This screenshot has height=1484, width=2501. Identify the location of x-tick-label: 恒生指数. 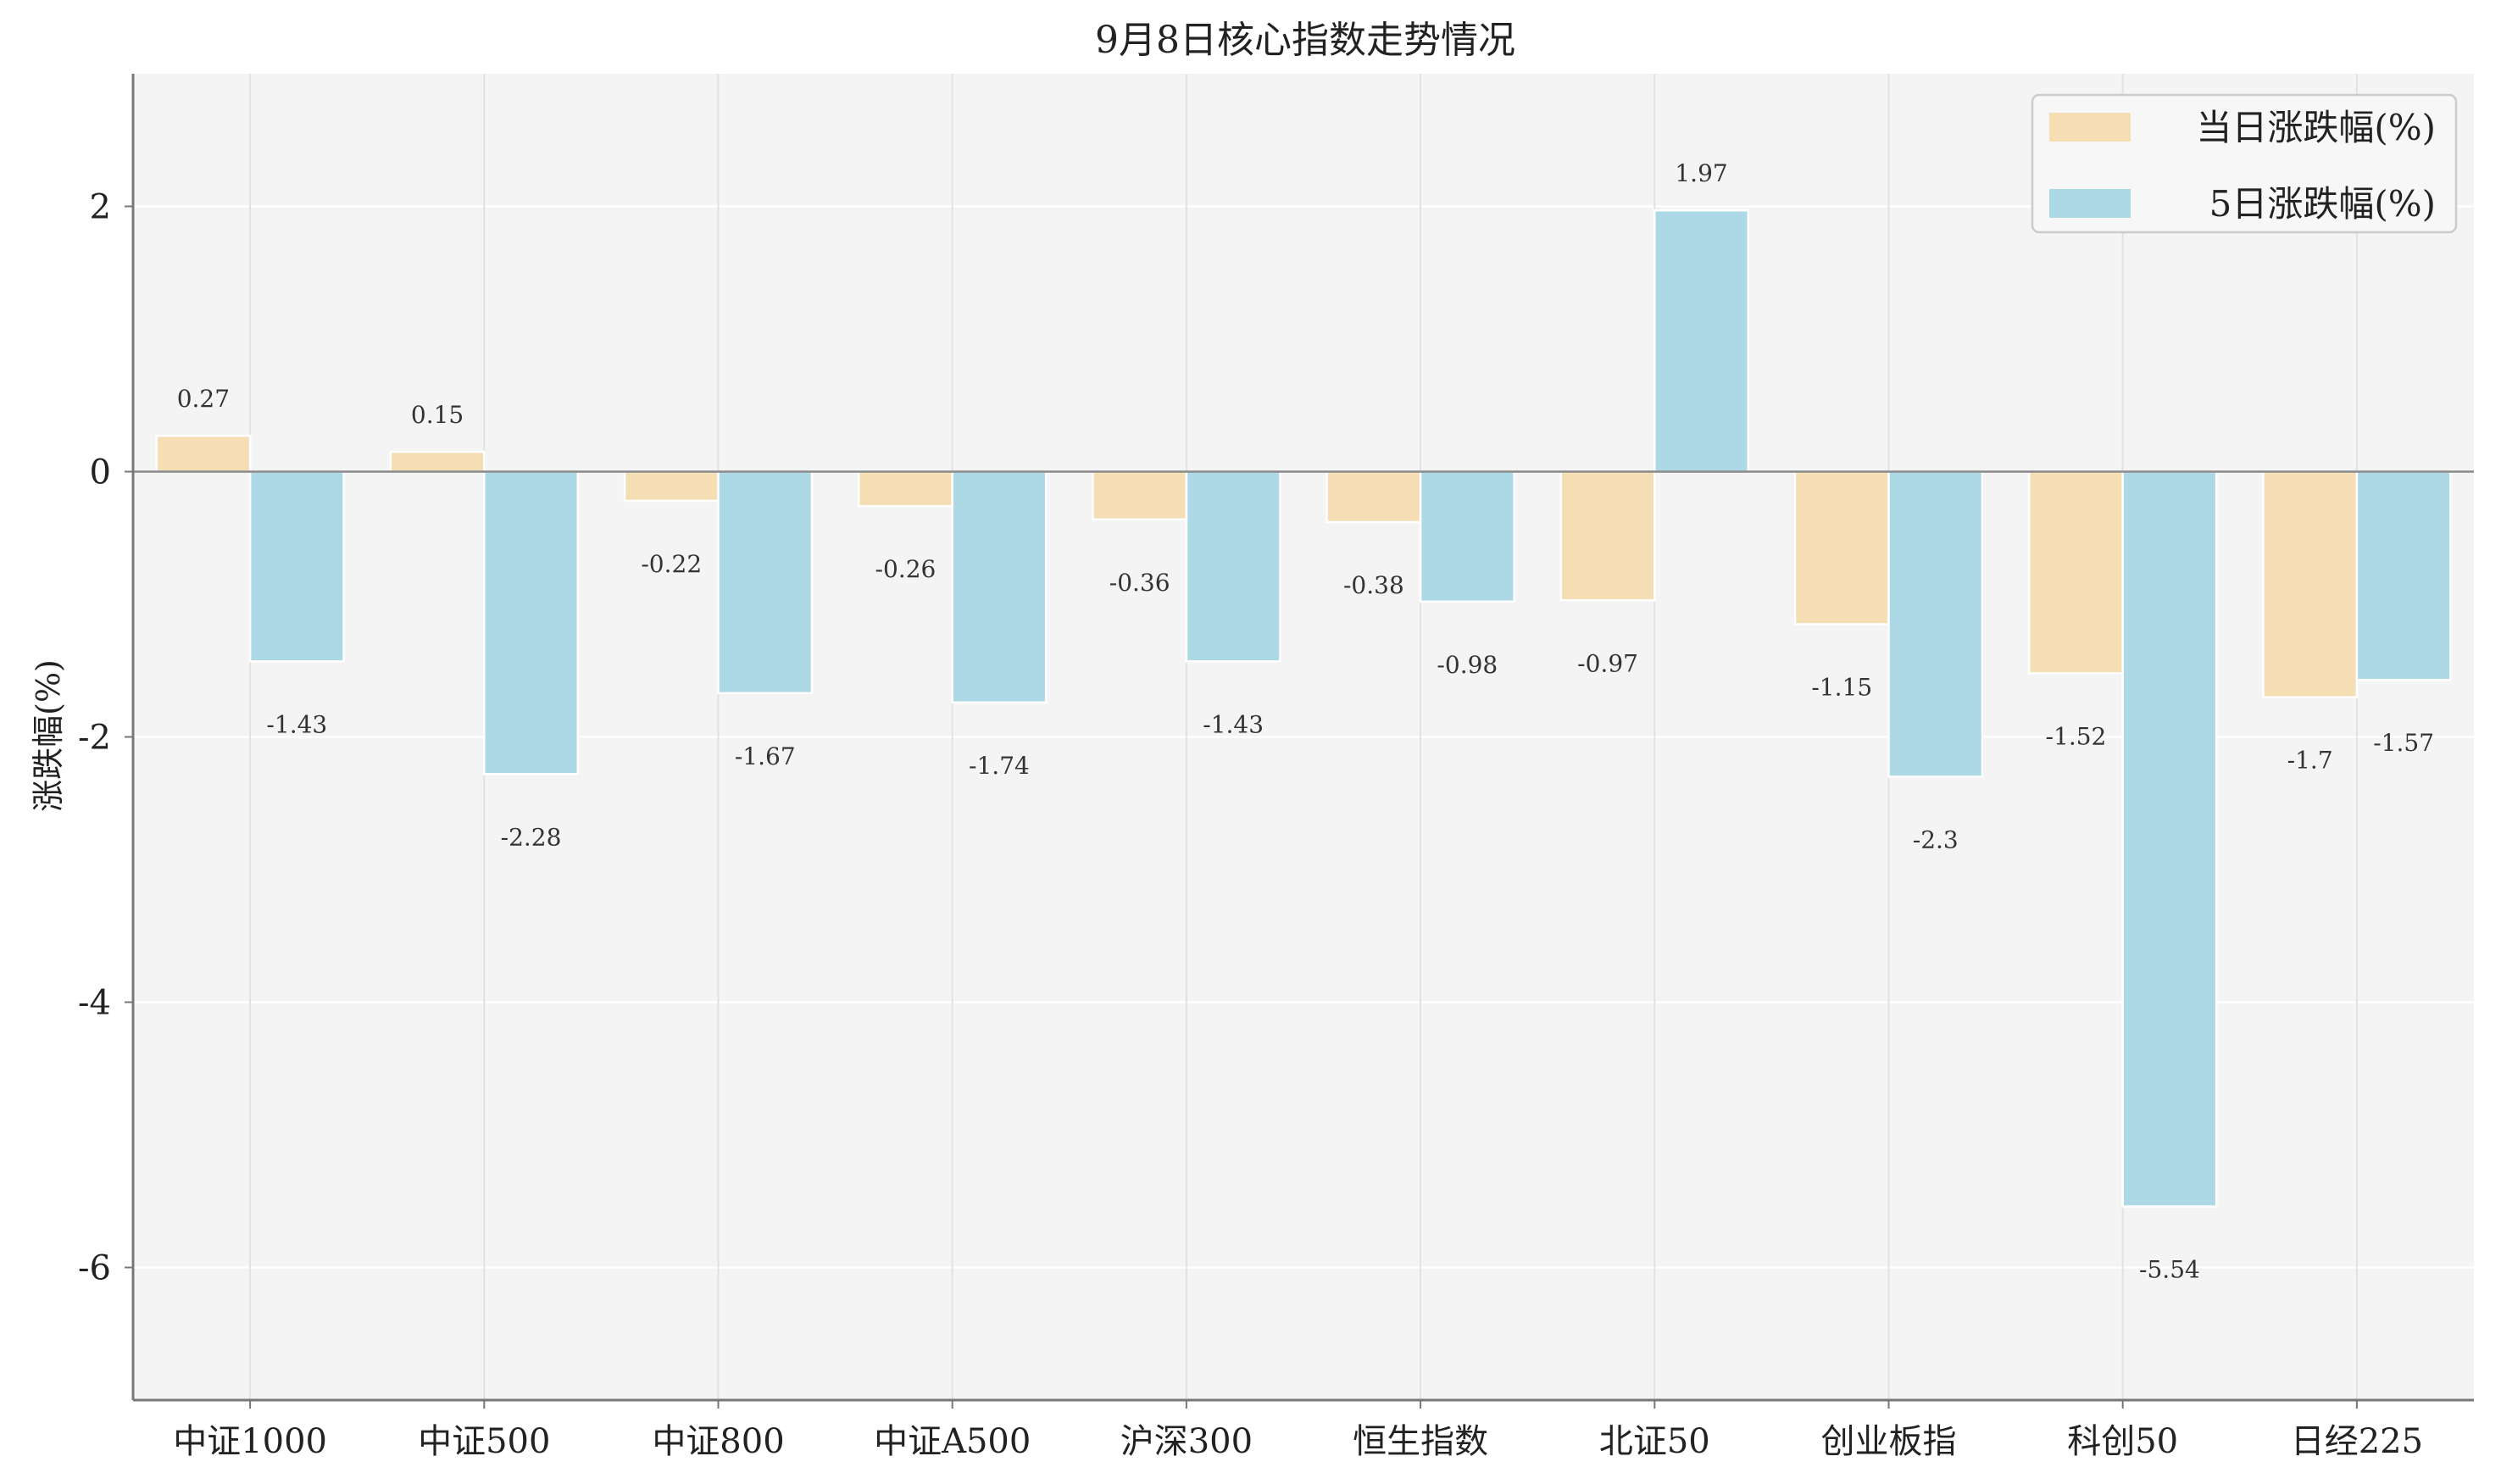
(1420, 1442).